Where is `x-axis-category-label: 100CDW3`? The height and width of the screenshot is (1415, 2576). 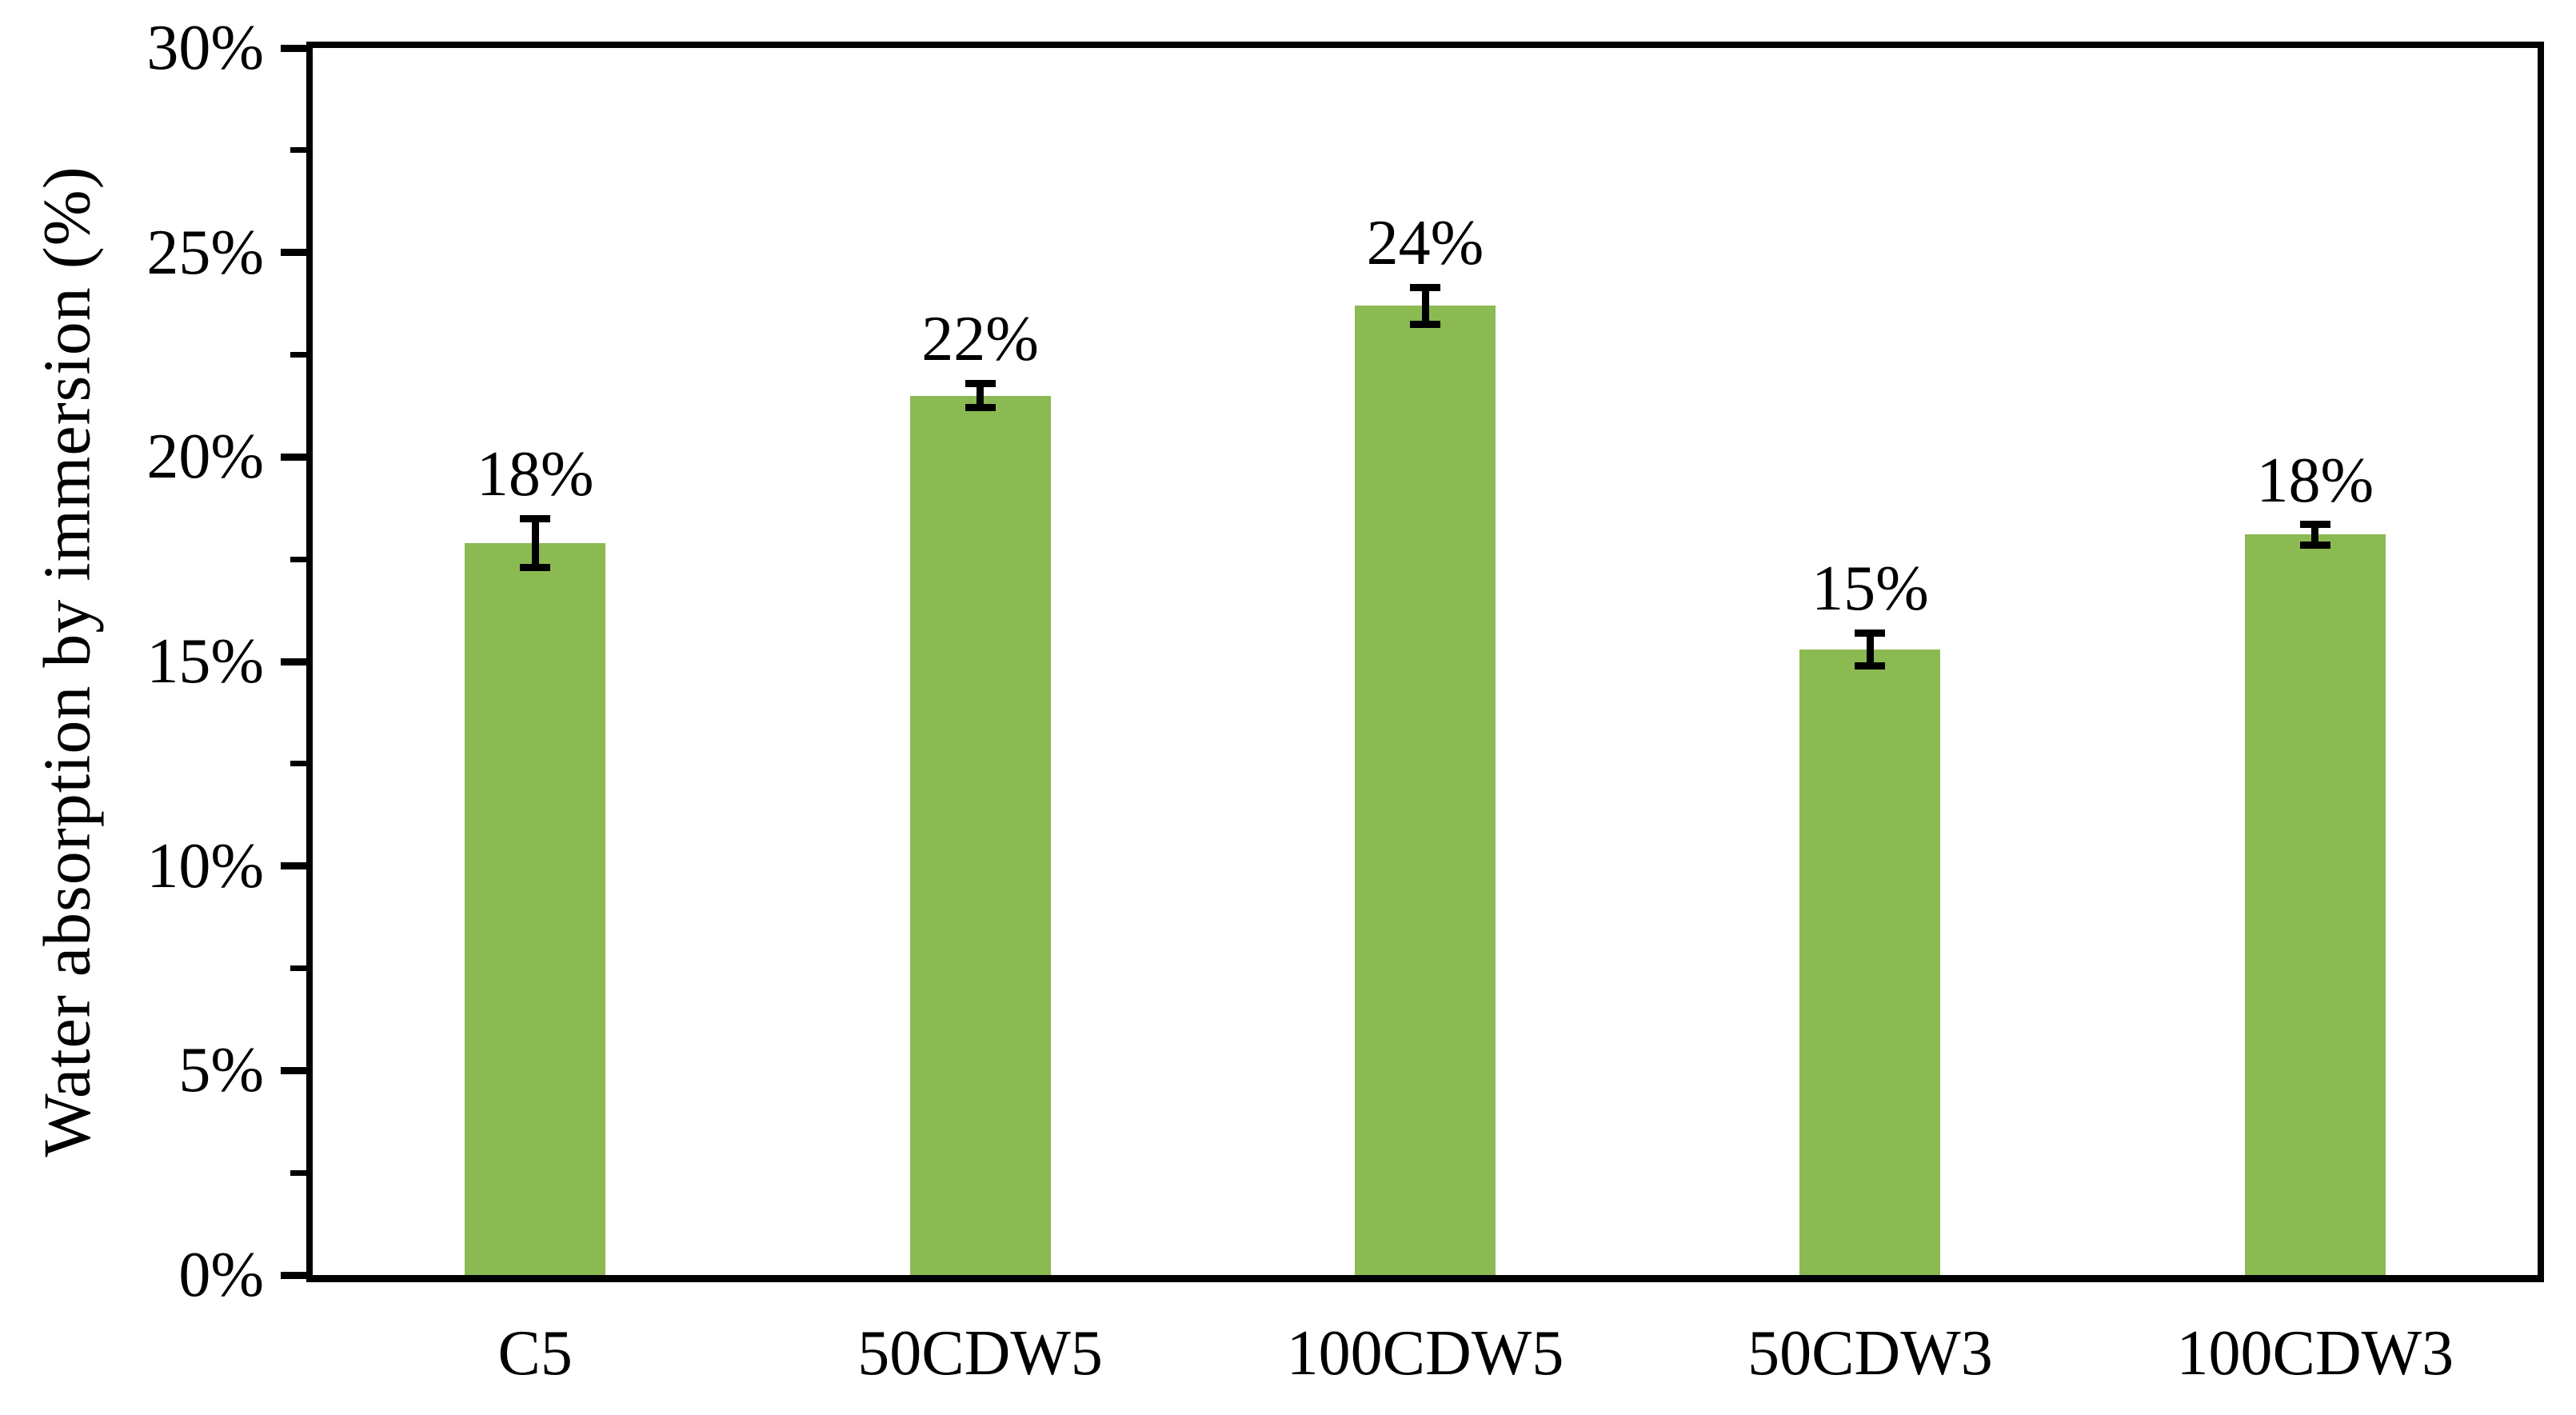 x-axis-category-label: 100CDW3 is located at coordinates (2315, 1354).